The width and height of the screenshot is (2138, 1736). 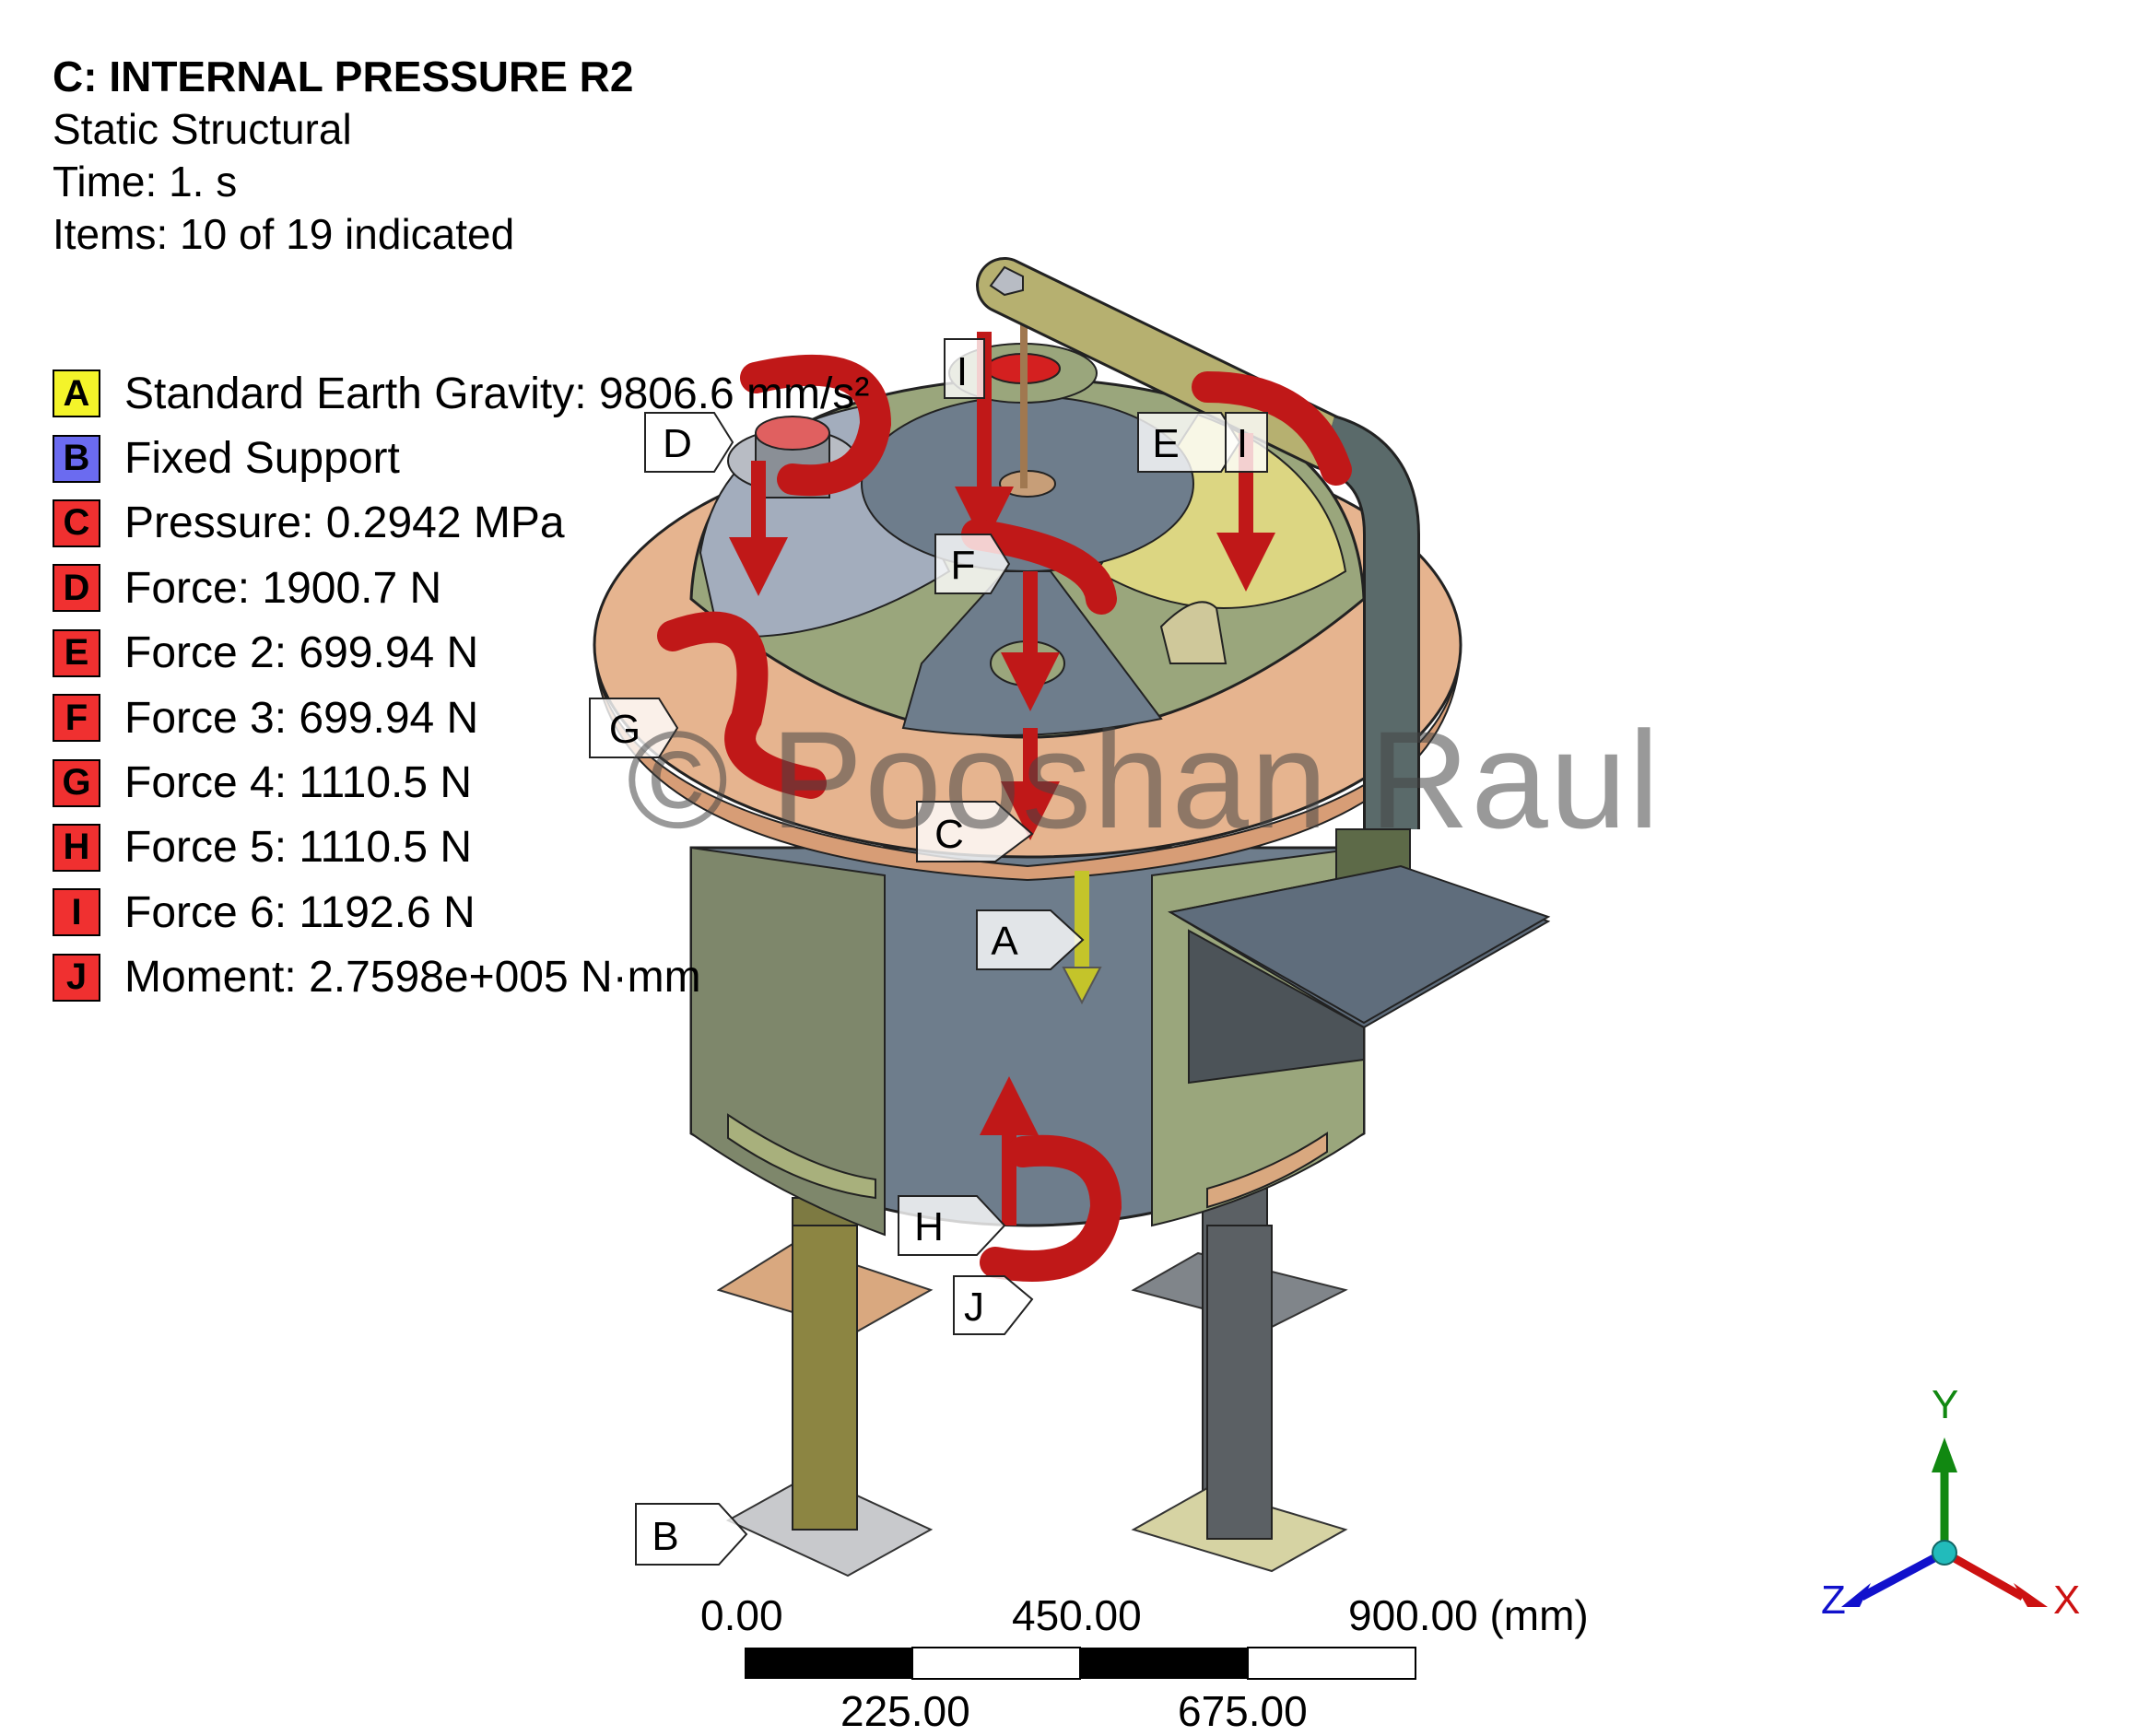 I want to click on scale-label-0: 0.00, so click(x=741, y=1615).